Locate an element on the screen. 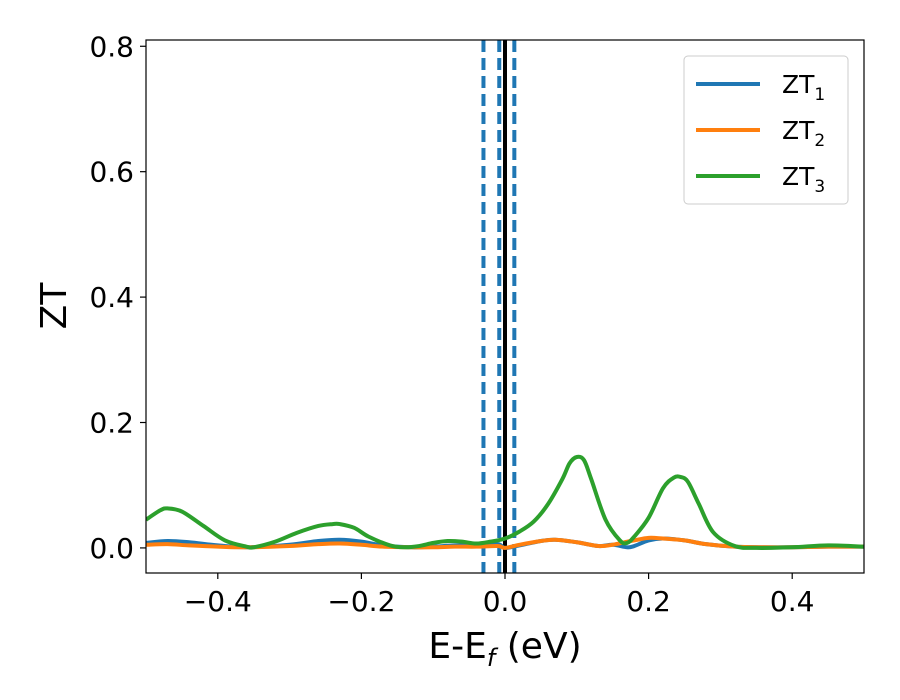  x-axis: −0.4 −0.2 0.0 0.2 0.4 is located at coordinates (499, 595).